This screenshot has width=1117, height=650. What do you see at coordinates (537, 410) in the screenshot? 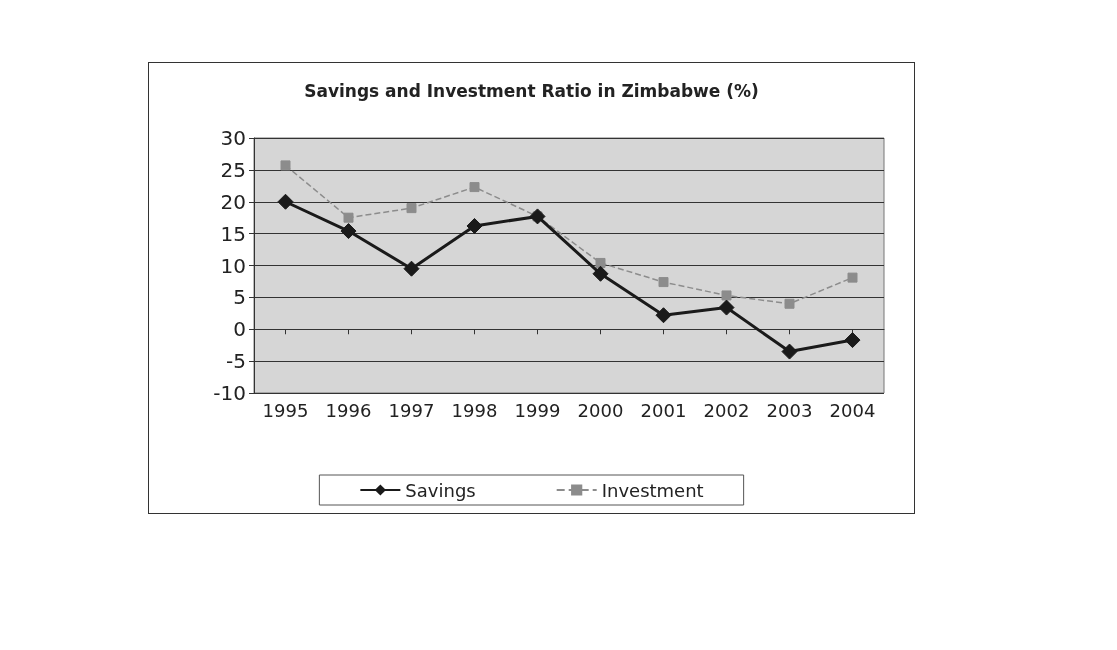
I see `x-tick-label: 1999` at bounding box center [537, 410].